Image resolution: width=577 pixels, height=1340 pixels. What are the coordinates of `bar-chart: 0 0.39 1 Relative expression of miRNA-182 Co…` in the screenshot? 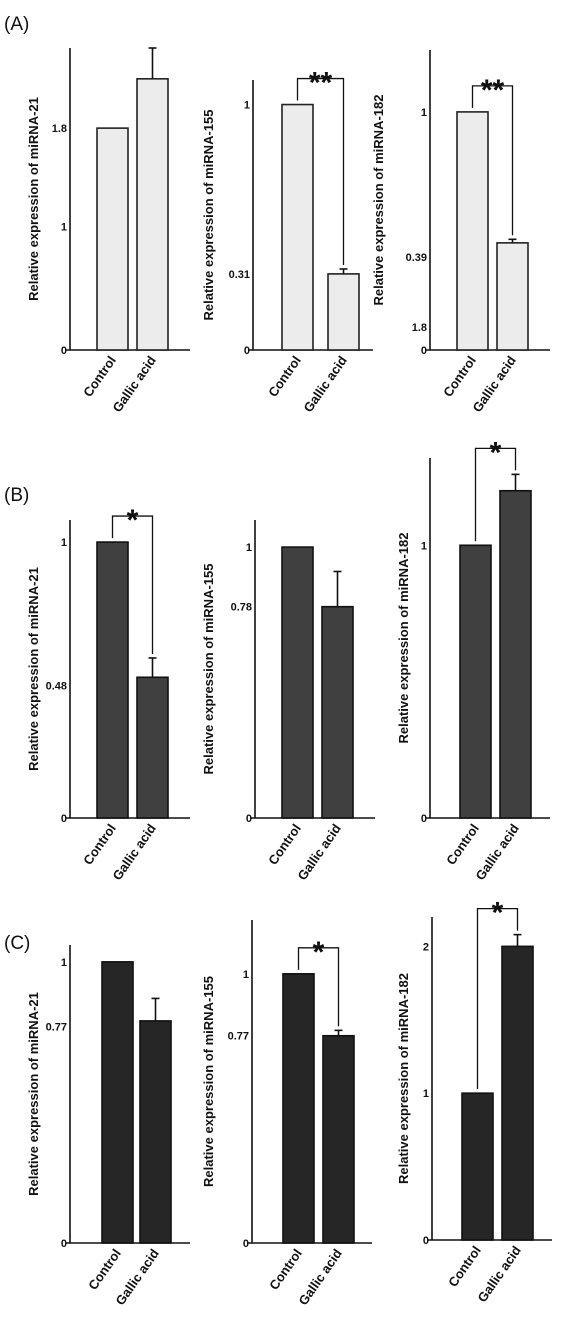 It's located at (460, 232).